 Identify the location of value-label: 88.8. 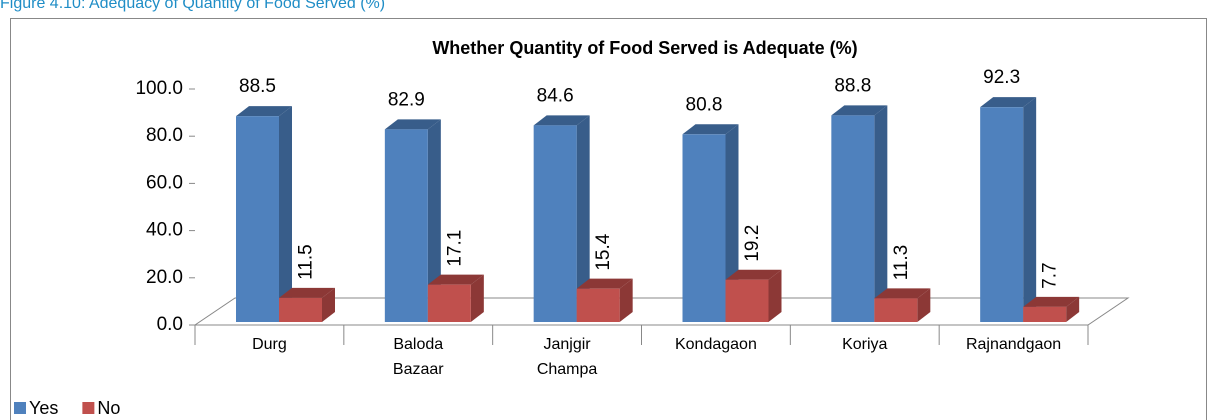
(852, 85).